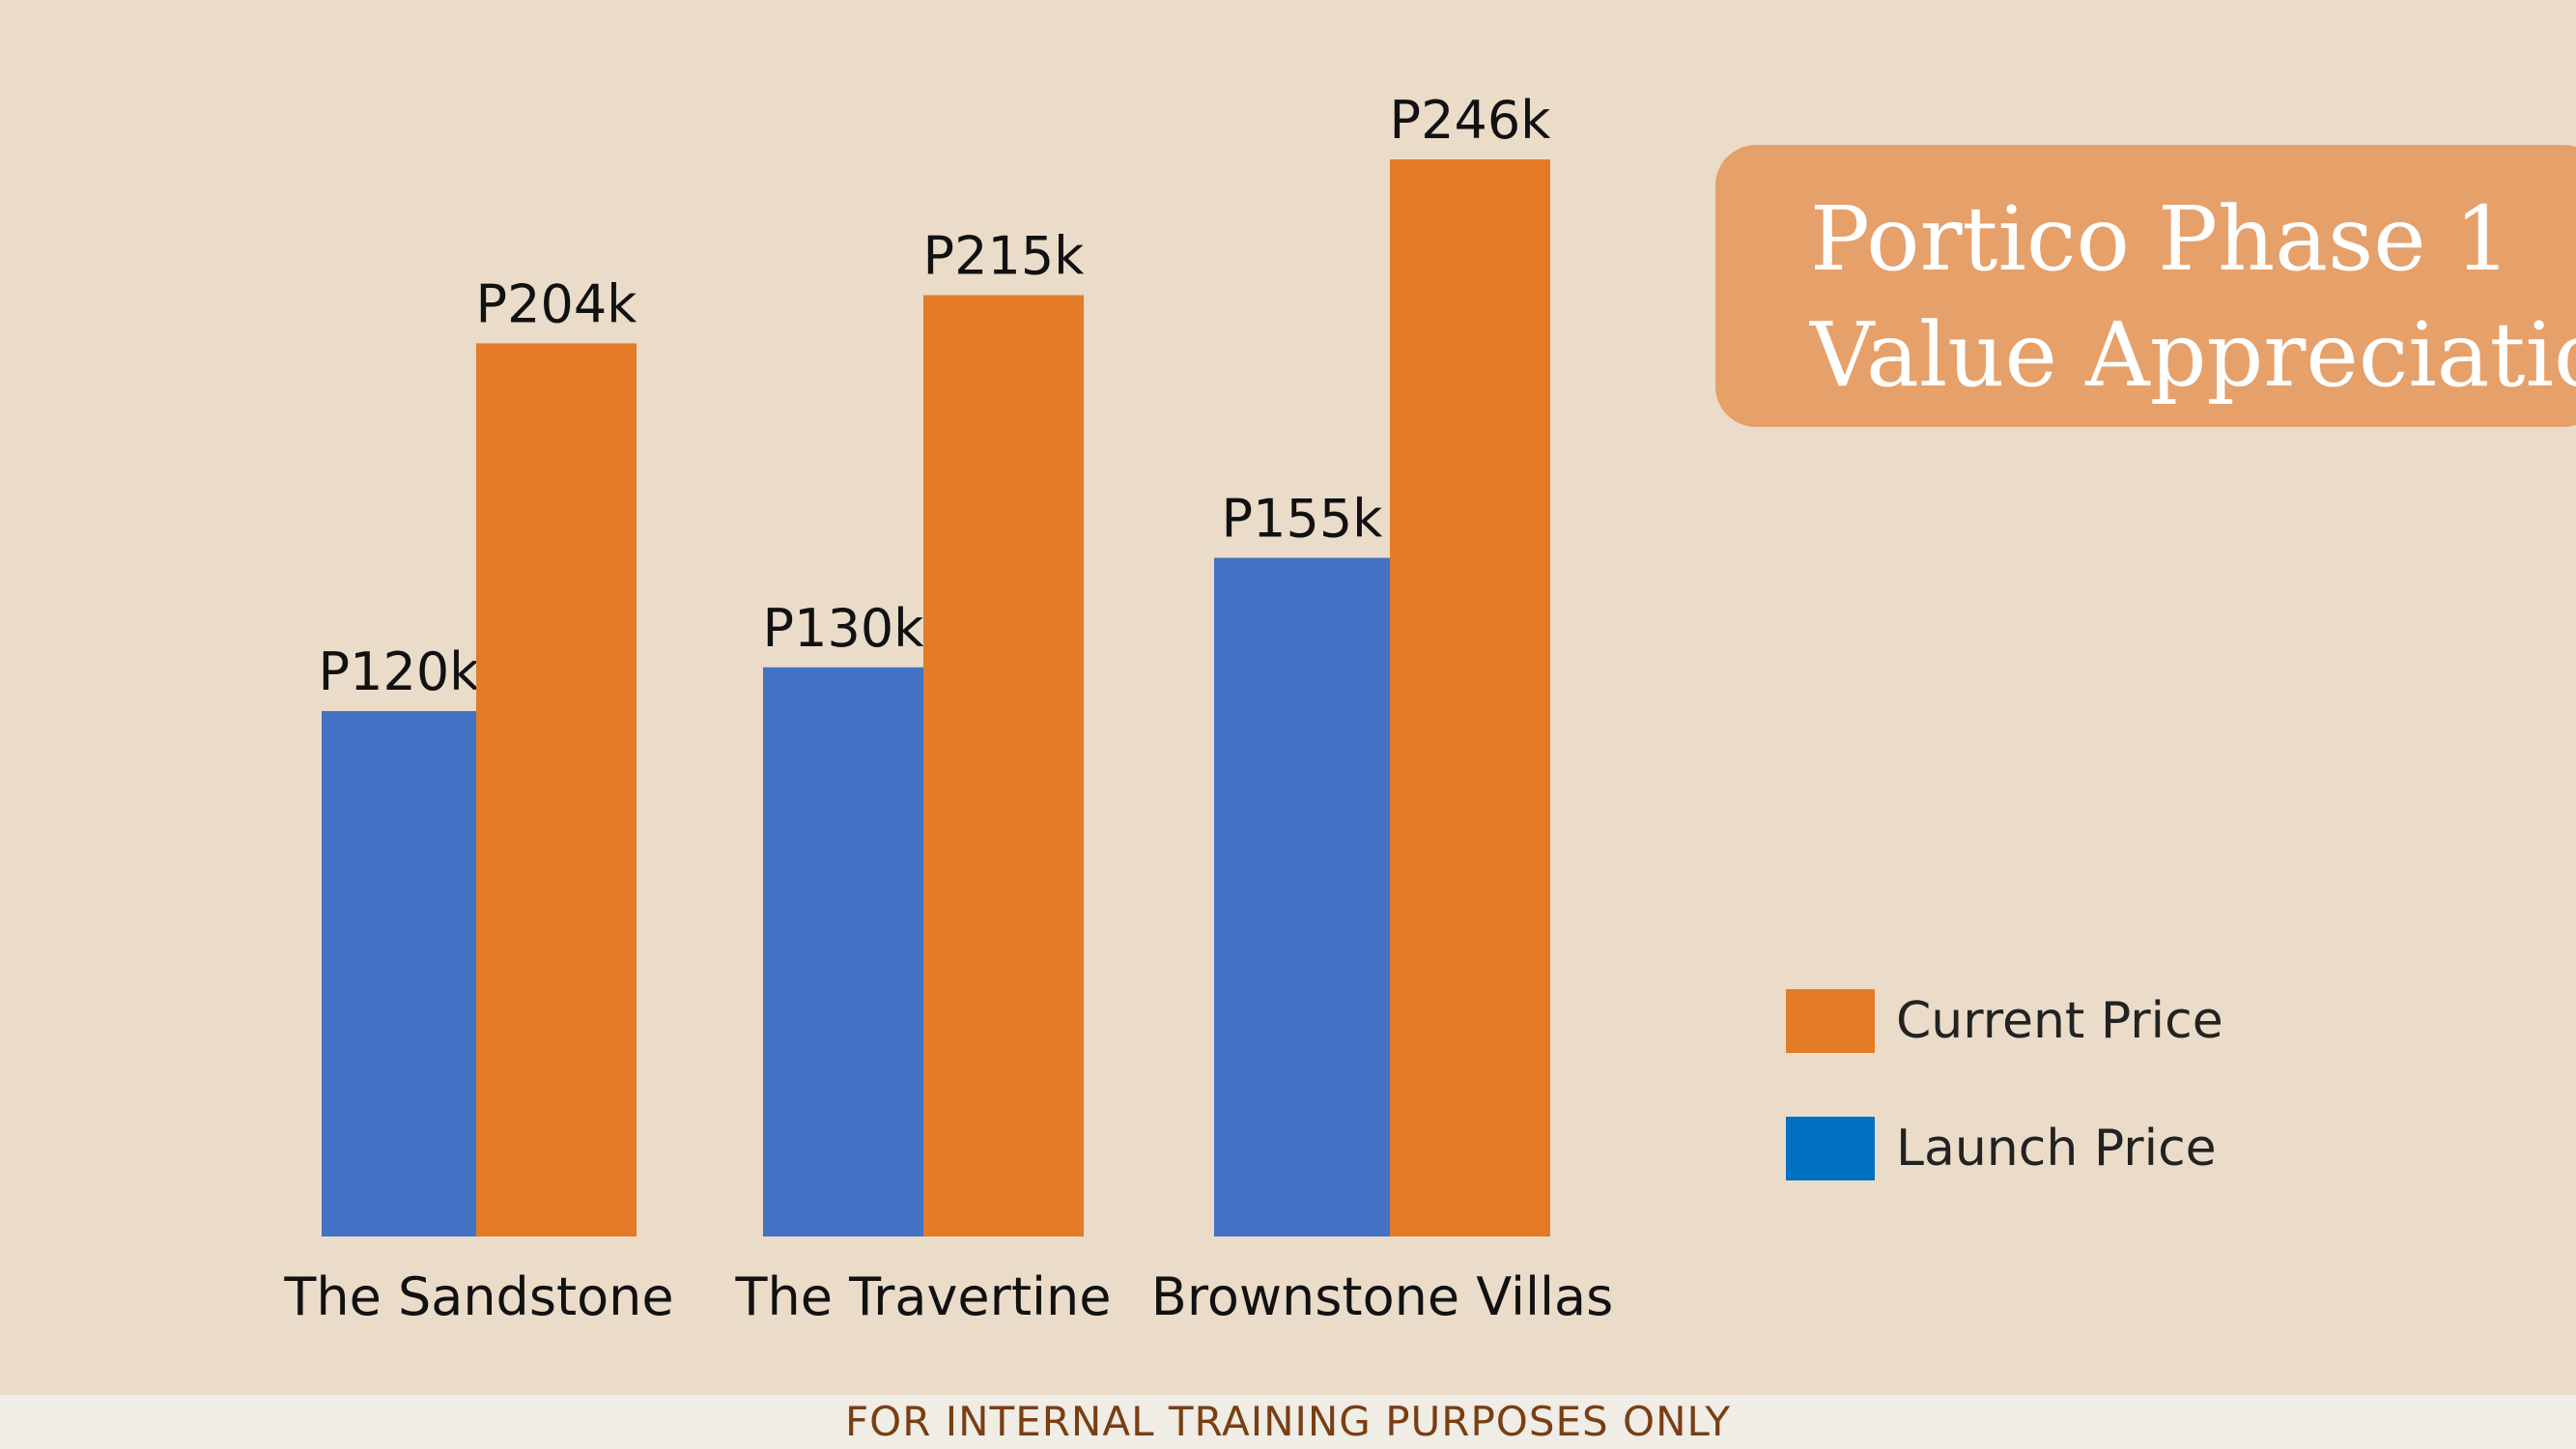 This screenshot has height=1449, width=2576. What do you see at coordinates (844, 628) in the screenshot?
I see `data-label-launch-price-the-travertine: P130k` at bounding box center [844, 628].